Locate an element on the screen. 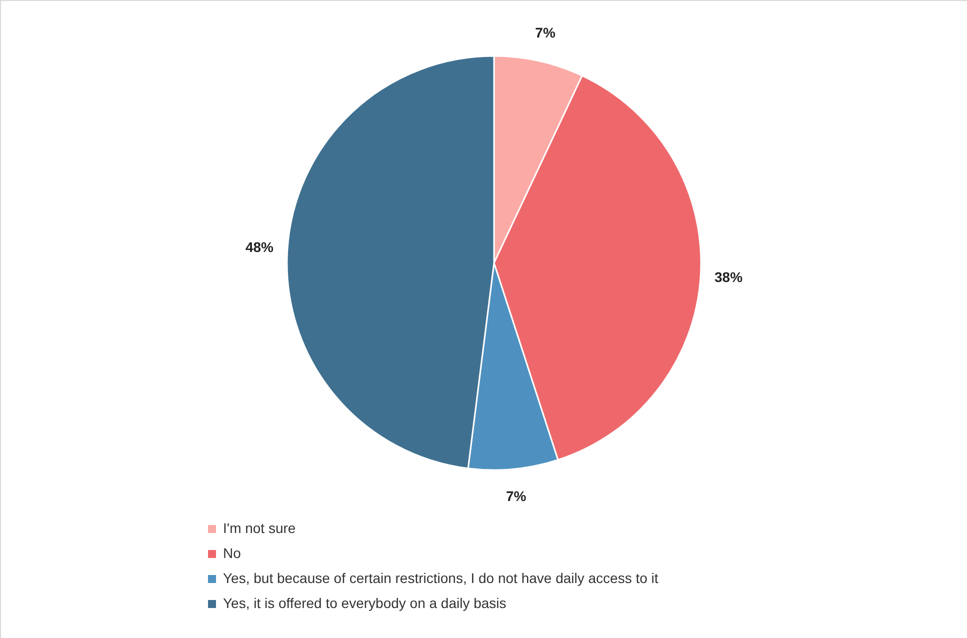  data-label: 48% is located at coordinates (259, 247).